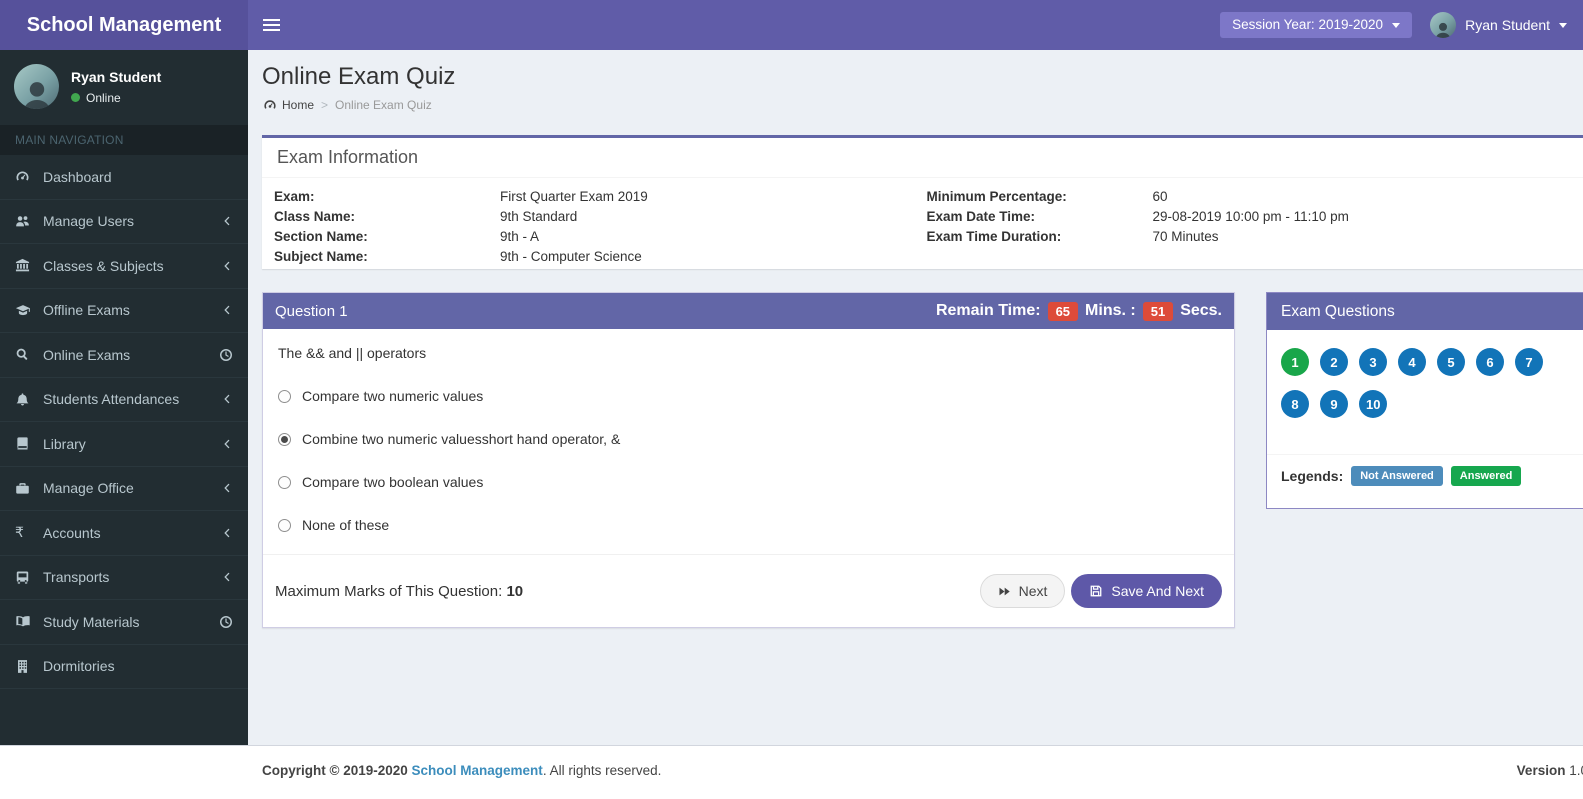 This screenshot has width=1583, height=799. Describe the element at coordinates (1157, 591) in the screenshot. I see `save-button-label: Save And Next` at that location.